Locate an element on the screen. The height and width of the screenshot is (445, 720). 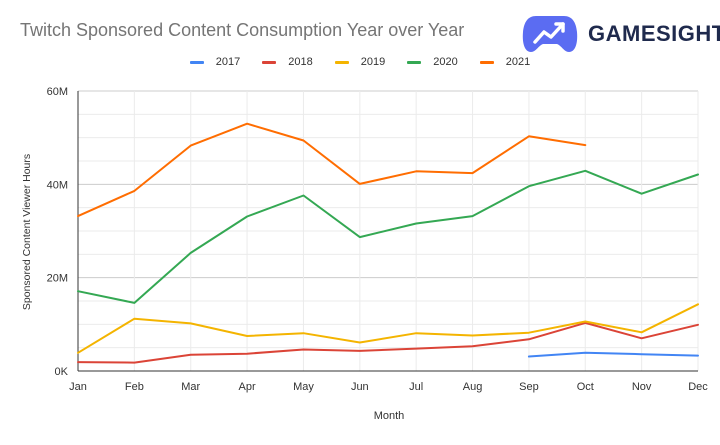
legend-swatch-2019 is located at coordinates (341, 62).